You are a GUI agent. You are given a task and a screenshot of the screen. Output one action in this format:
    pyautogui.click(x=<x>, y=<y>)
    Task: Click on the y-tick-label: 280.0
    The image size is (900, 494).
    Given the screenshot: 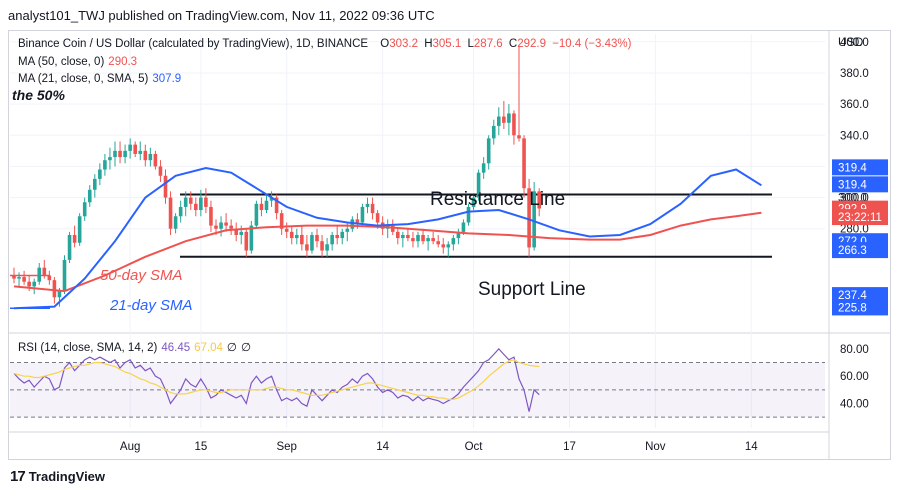 What is the action you would take?
    pyautogui.click(x=854, y=230)
    